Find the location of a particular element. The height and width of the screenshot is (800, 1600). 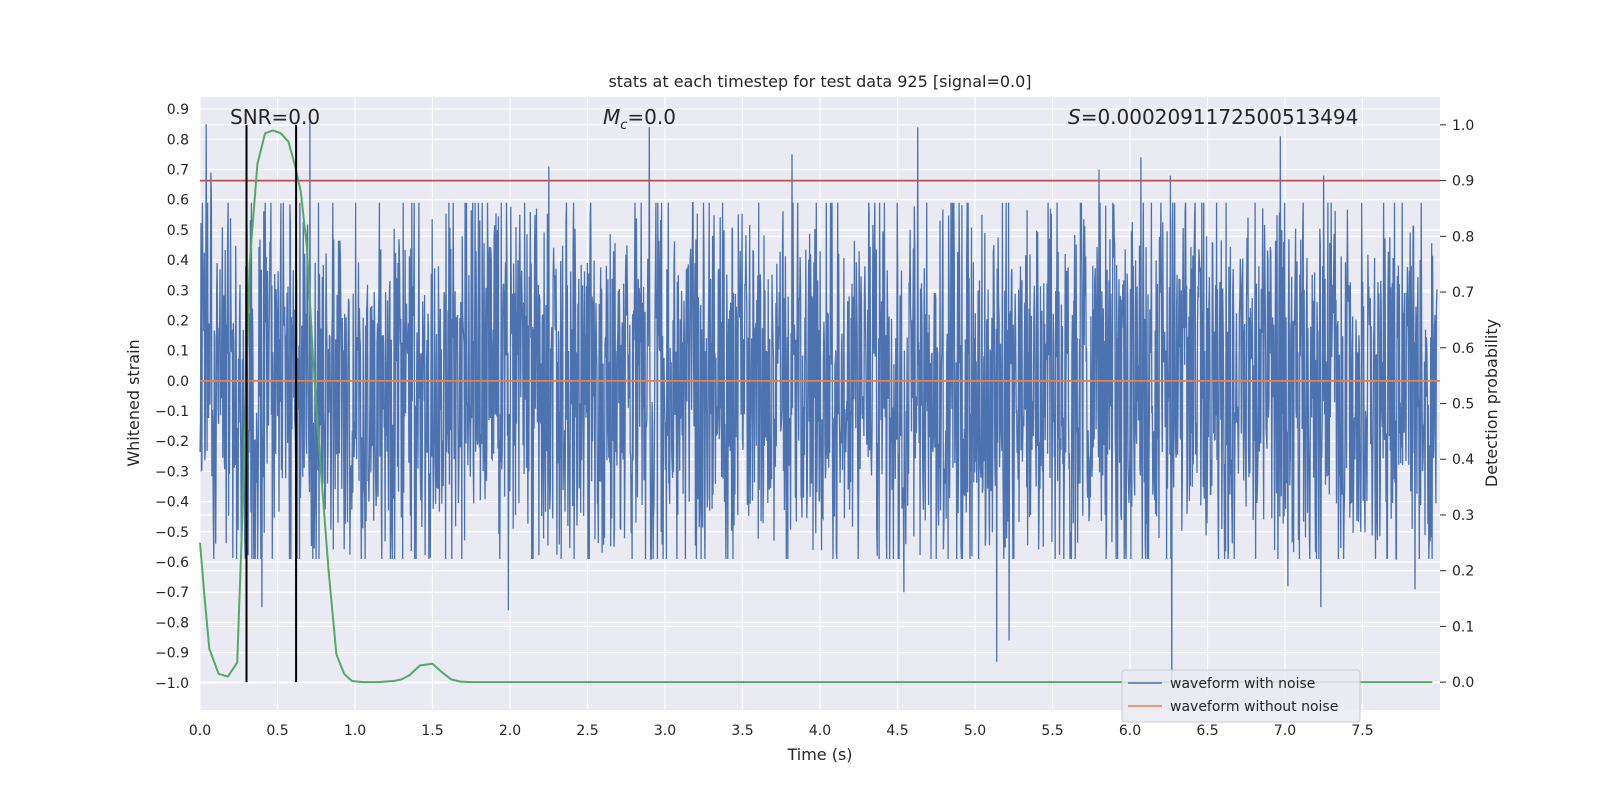

x-tick-label: 0.0 is located at coordinates (200, 731).